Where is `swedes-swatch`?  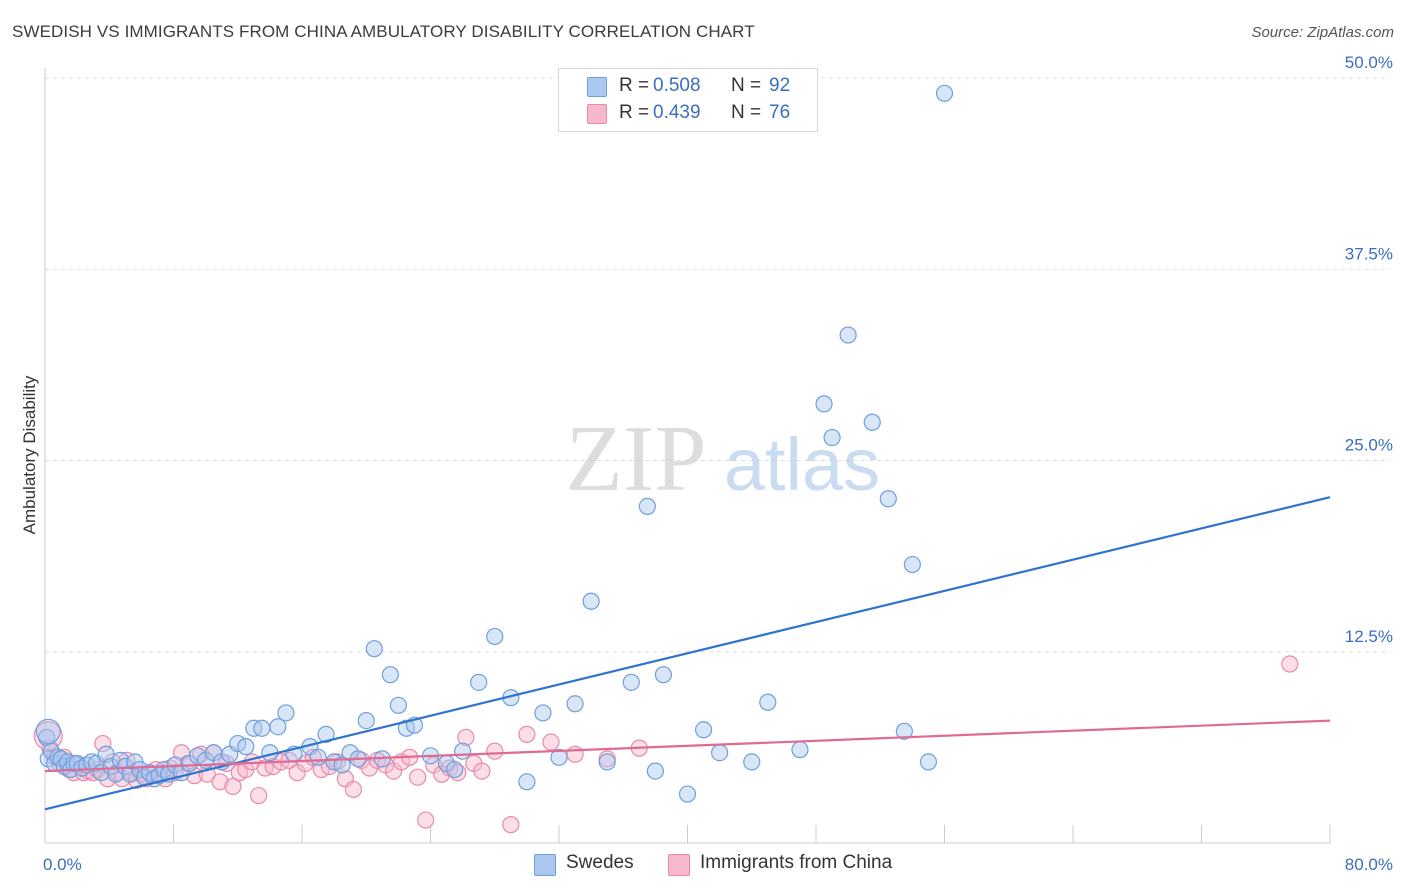 swedes-swatch is located at coordinates (597, 87).